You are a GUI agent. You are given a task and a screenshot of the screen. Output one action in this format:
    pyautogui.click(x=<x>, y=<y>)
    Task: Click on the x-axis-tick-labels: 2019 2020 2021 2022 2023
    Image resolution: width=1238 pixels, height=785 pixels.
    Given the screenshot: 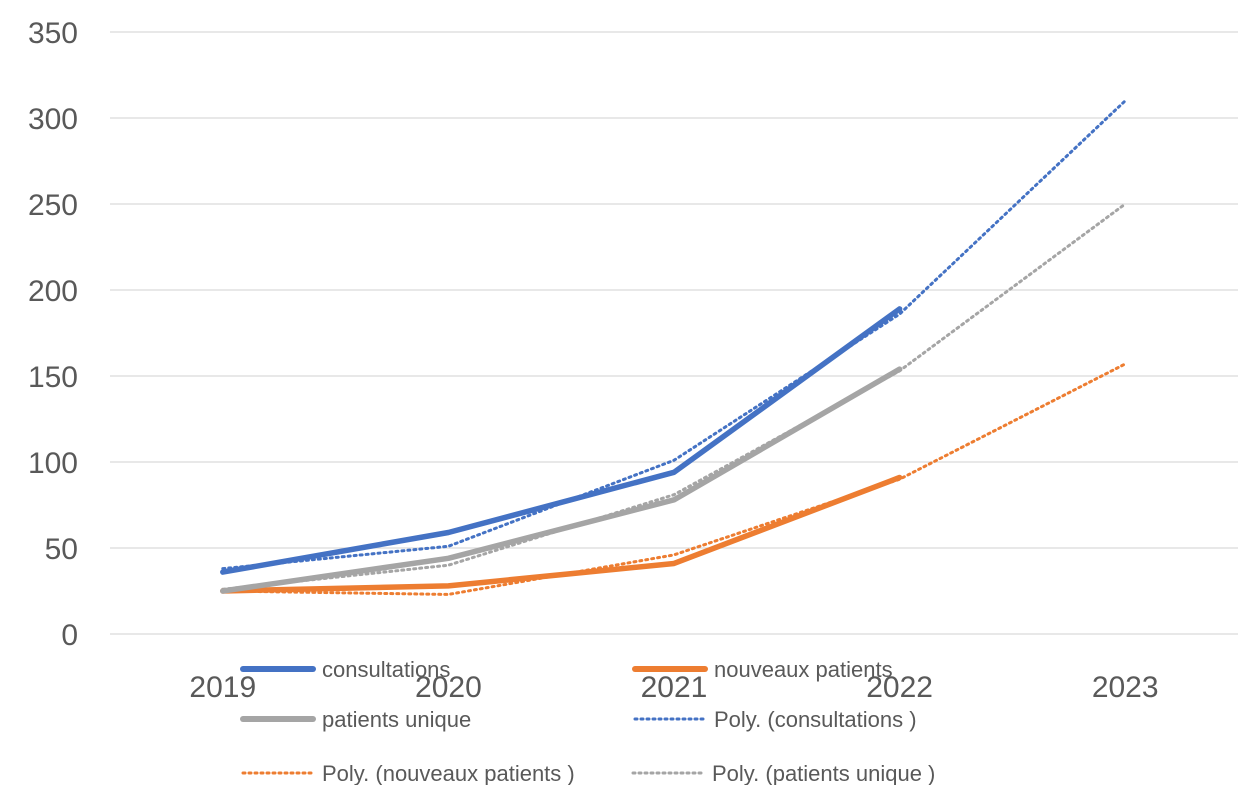 What is the action you would take?
    pyautogui.click(x=673, y=687)
    